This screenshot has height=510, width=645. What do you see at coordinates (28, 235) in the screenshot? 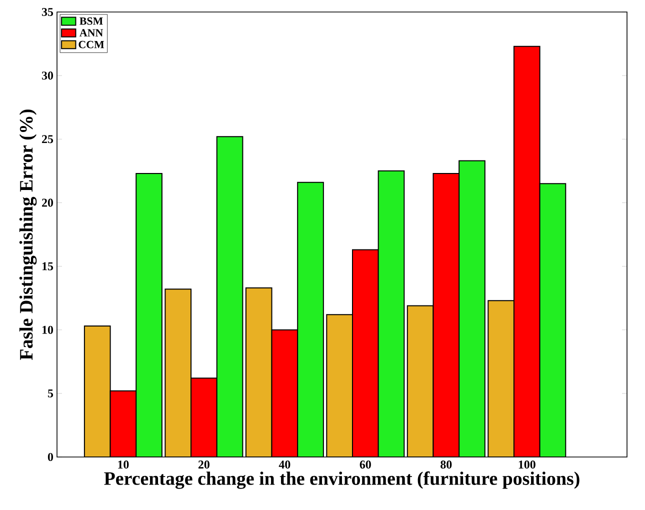
I see `y-axis-title: Fasle Distinguishing Error (%)` at bounding box center [28, 235].